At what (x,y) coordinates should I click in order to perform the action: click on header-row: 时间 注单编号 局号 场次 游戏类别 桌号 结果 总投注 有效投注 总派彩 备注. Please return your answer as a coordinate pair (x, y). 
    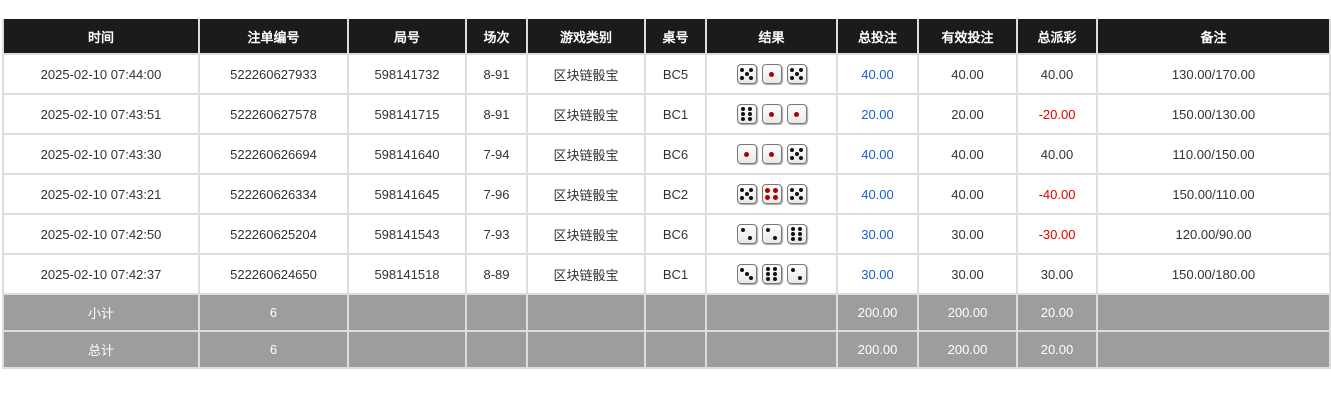
    Looking at the image, I should click on (666, 37).